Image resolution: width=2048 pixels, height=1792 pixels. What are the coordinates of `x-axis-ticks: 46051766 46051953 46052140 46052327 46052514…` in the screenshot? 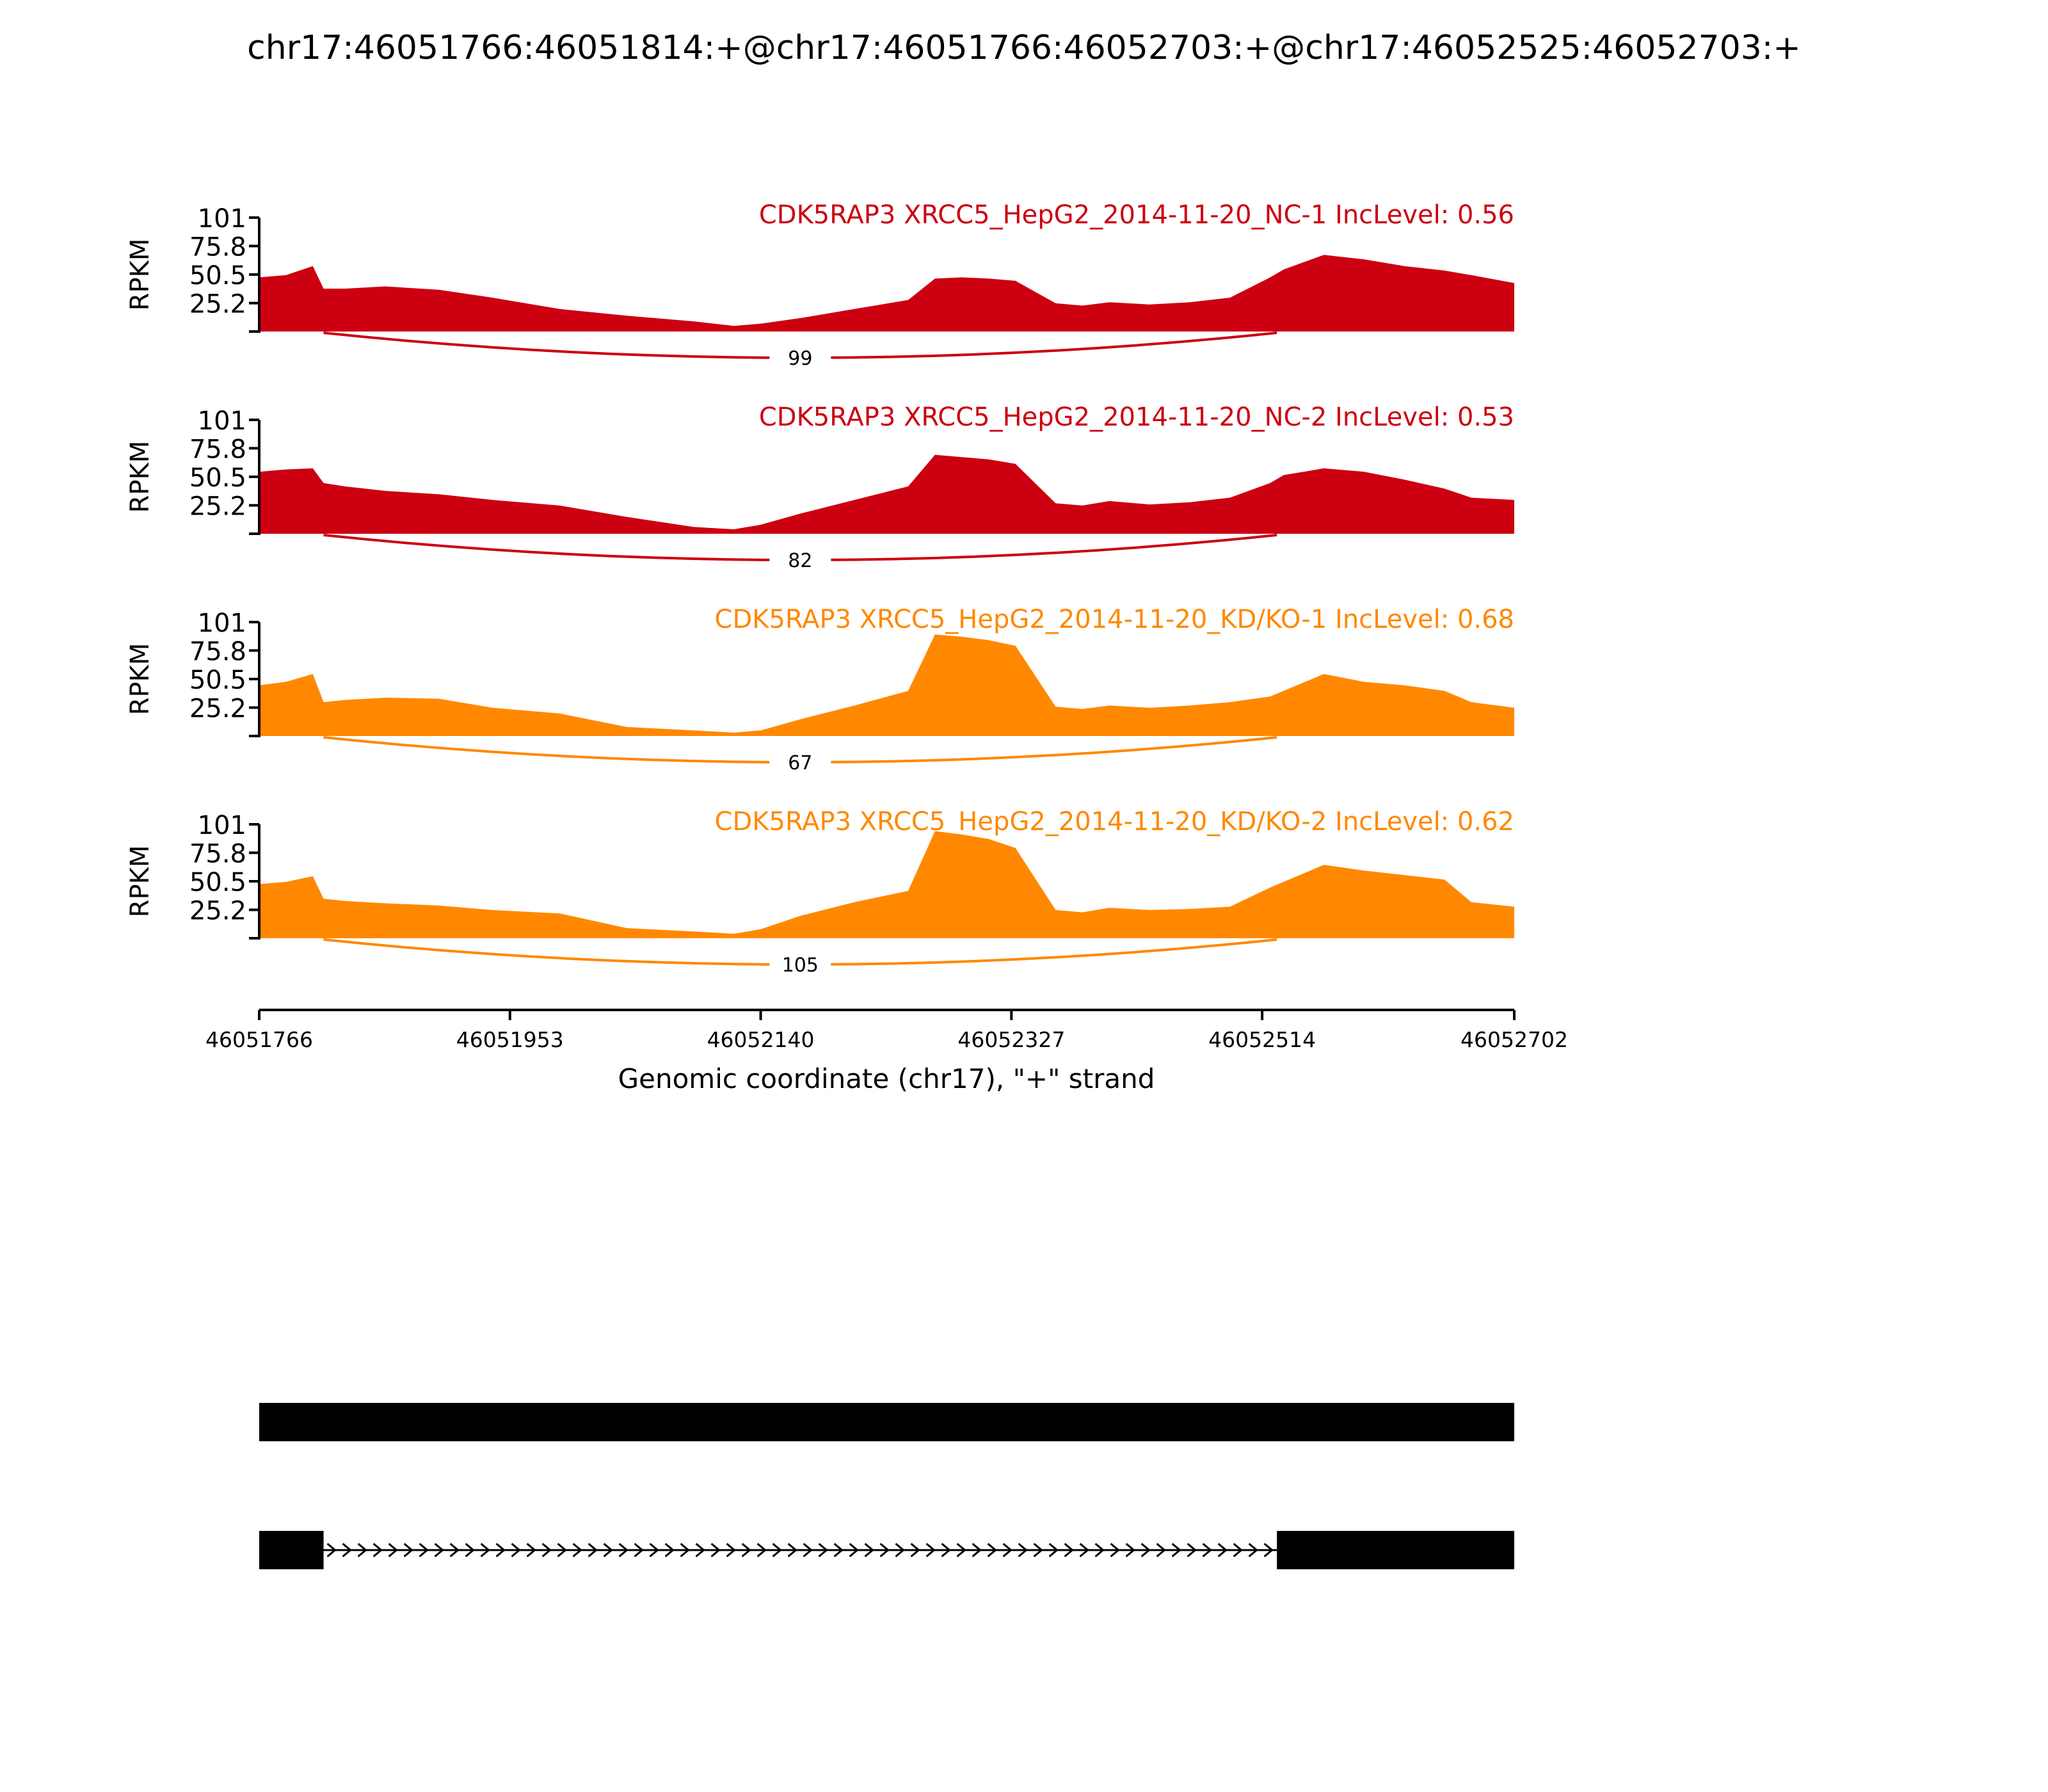 It's located at (886, 1031).